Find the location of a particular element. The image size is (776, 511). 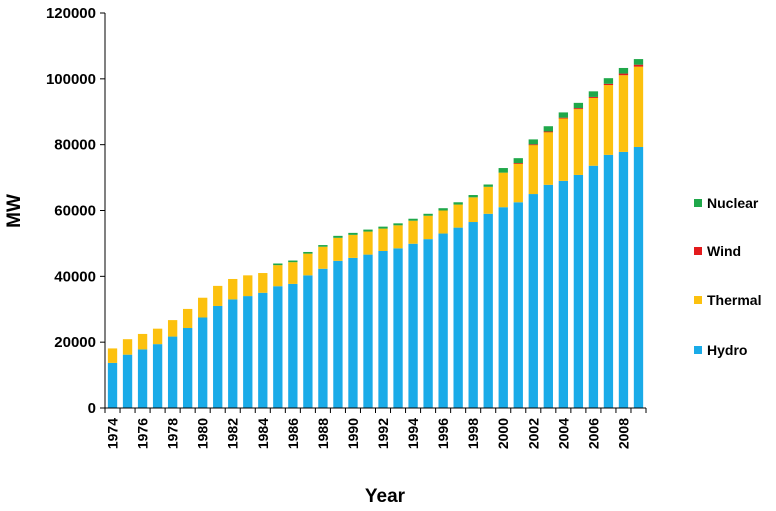

bar-thermal-1988 is located at coordinates (323, 257).